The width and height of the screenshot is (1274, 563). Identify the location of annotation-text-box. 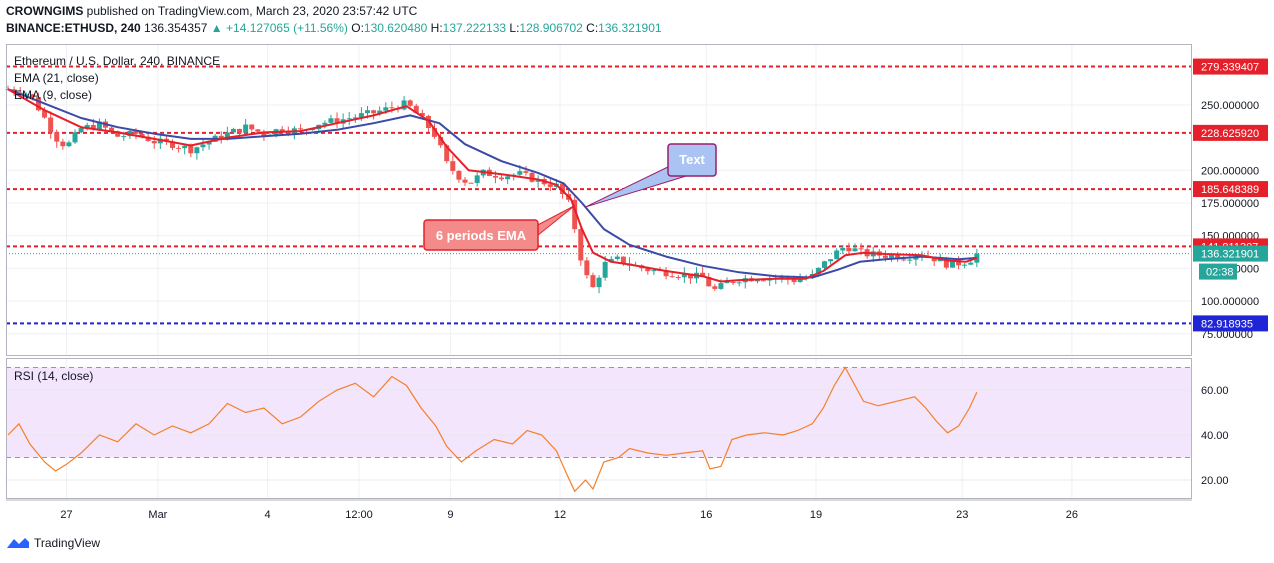
(692, 160).